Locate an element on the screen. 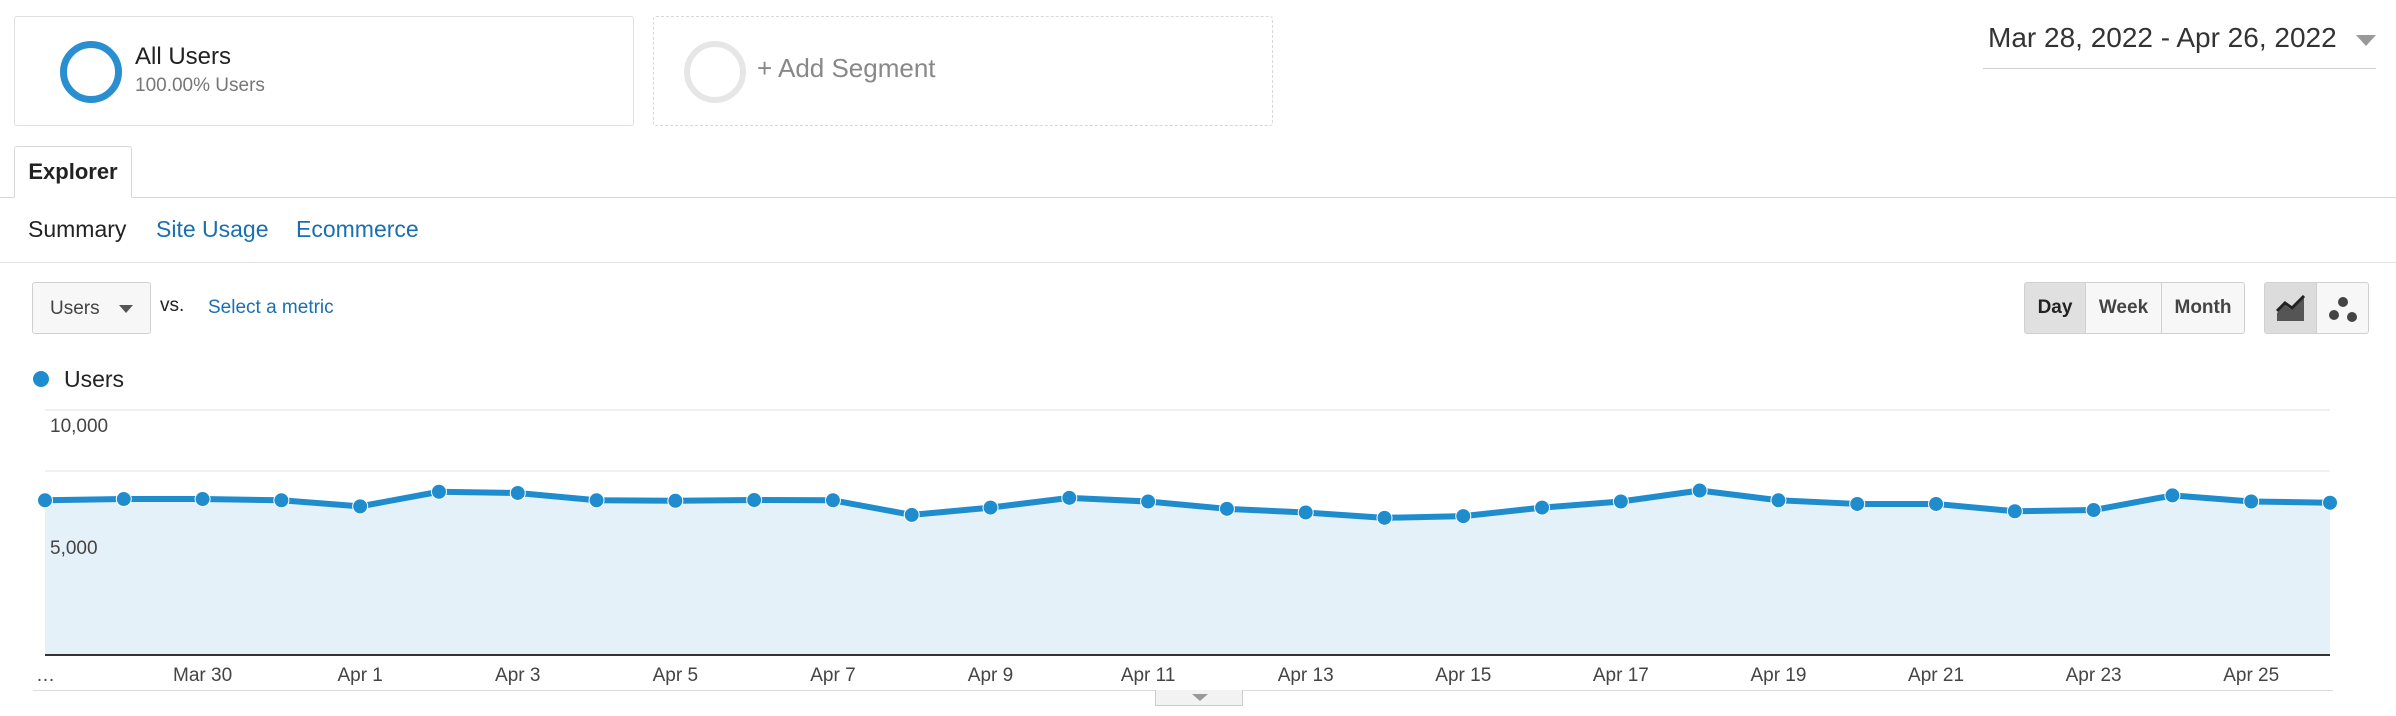  granularity-day-button: Day is located at coordinates (2055, 308).